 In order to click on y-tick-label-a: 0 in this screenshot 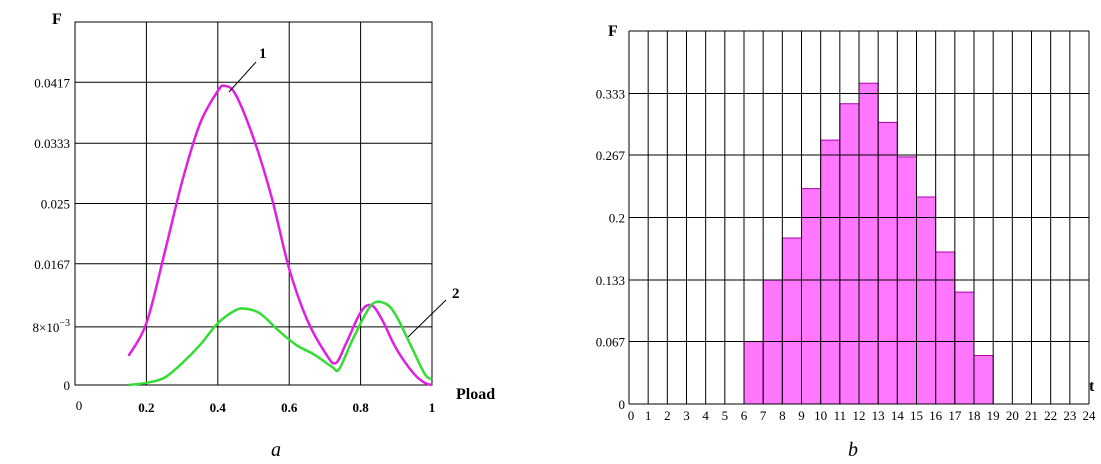, I will do `click(67, 385)`.